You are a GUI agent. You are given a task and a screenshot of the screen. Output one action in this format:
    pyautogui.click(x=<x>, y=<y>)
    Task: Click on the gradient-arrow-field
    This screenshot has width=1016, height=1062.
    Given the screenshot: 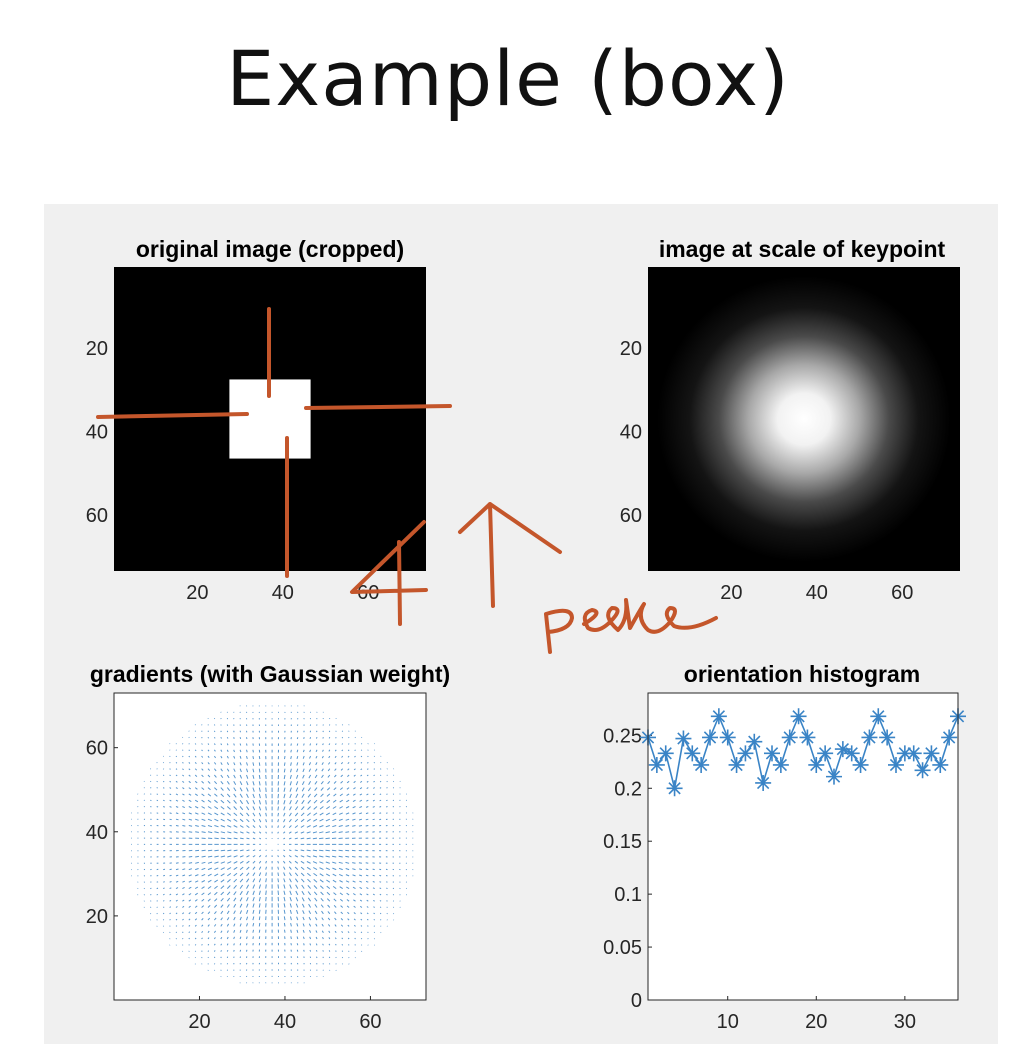 What is the action you would take?
    pyautogui.click(x=272, y=844)
    